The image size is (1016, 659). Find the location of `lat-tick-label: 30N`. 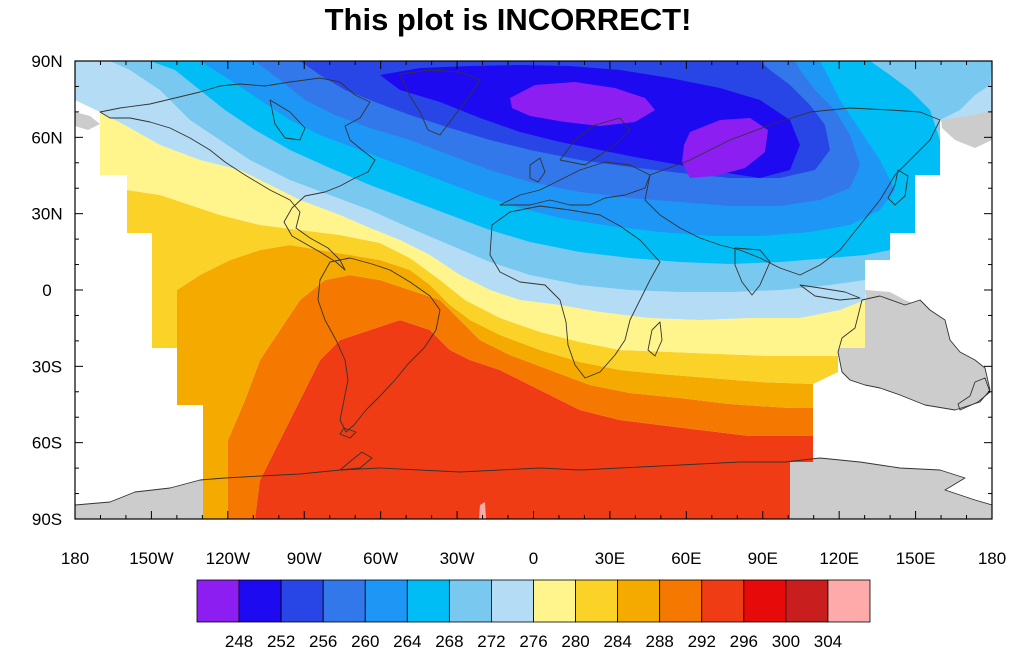

lat-tick-label: 30N is located at coordinates (46, 214).